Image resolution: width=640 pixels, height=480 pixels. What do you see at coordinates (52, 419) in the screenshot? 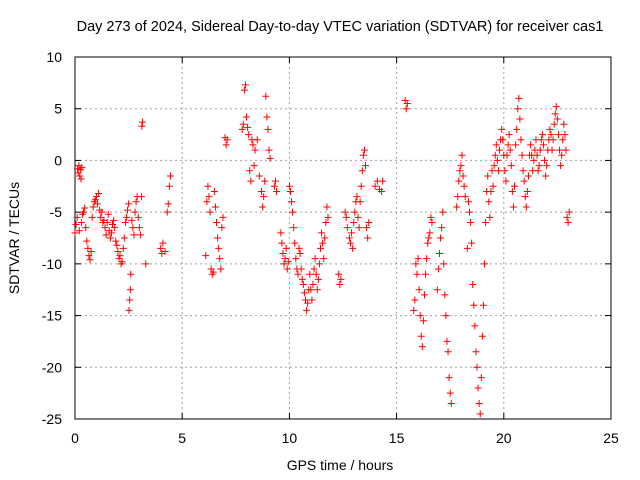
I see `y-tick-label: -25` at bounding box center [52, 419].